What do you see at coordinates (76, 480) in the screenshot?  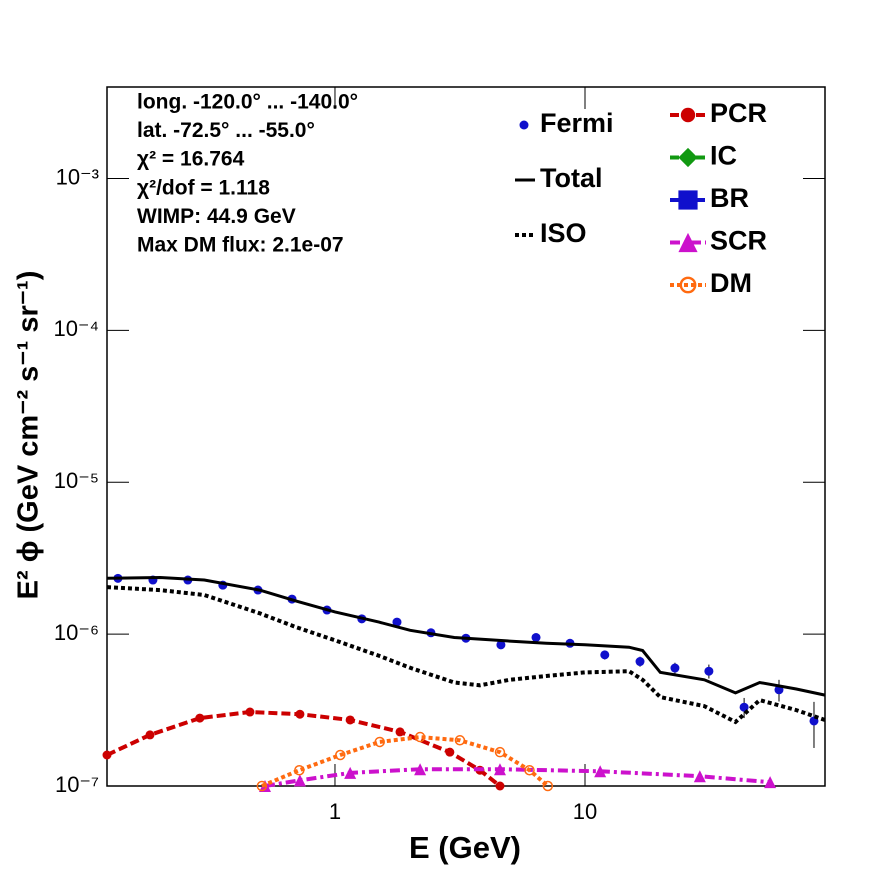 I see `y-tick-label: 10⁻⁵` at bounding box center [76, 480].